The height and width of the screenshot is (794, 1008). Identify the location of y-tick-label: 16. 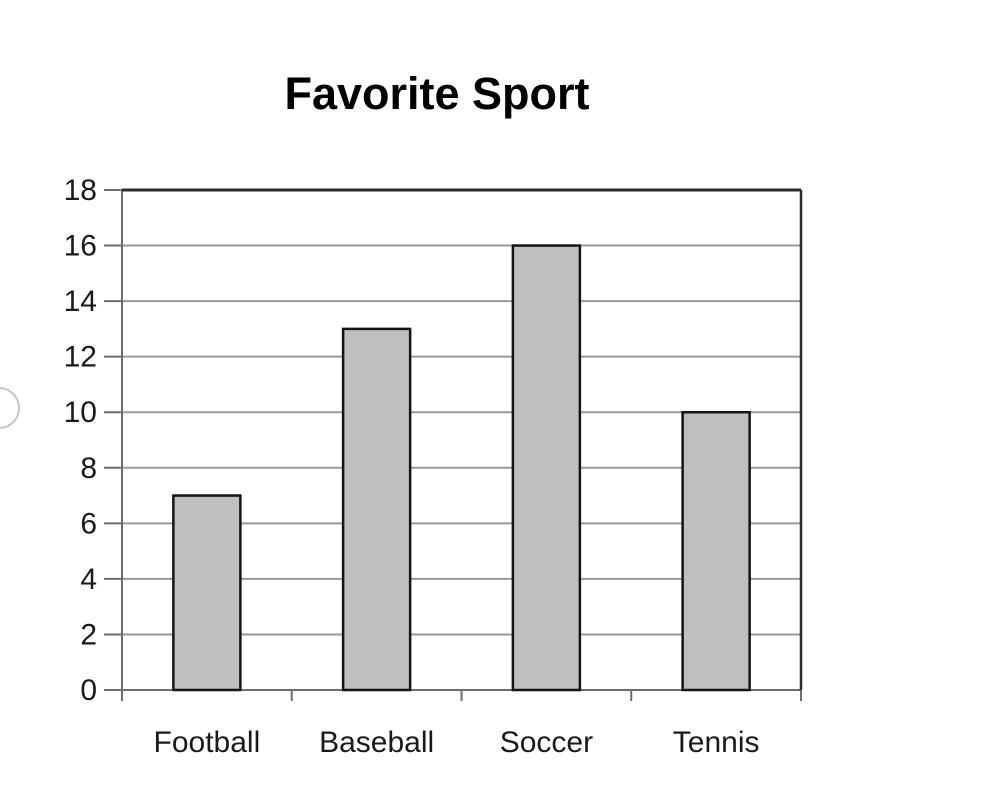
(80, 246).